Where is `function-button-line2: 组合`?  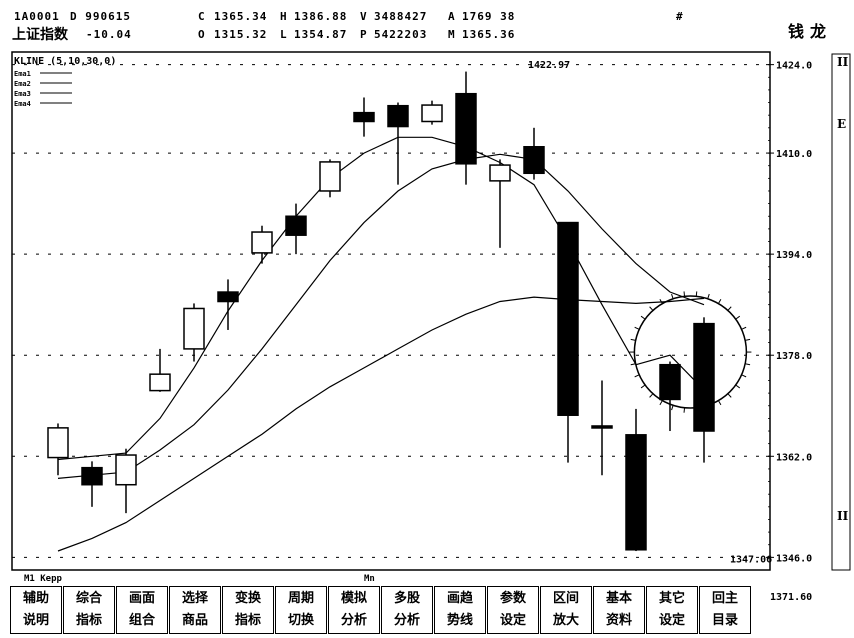
function-button-line2: 组合 is located at coordinates (141, 620).